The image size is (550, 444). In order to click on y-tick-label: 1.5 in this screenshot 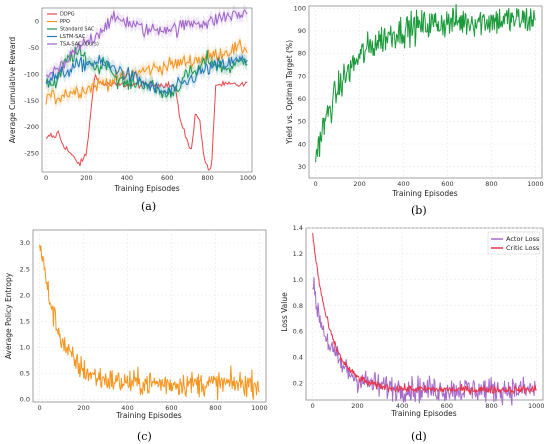, I will do `click(25, 321)`.